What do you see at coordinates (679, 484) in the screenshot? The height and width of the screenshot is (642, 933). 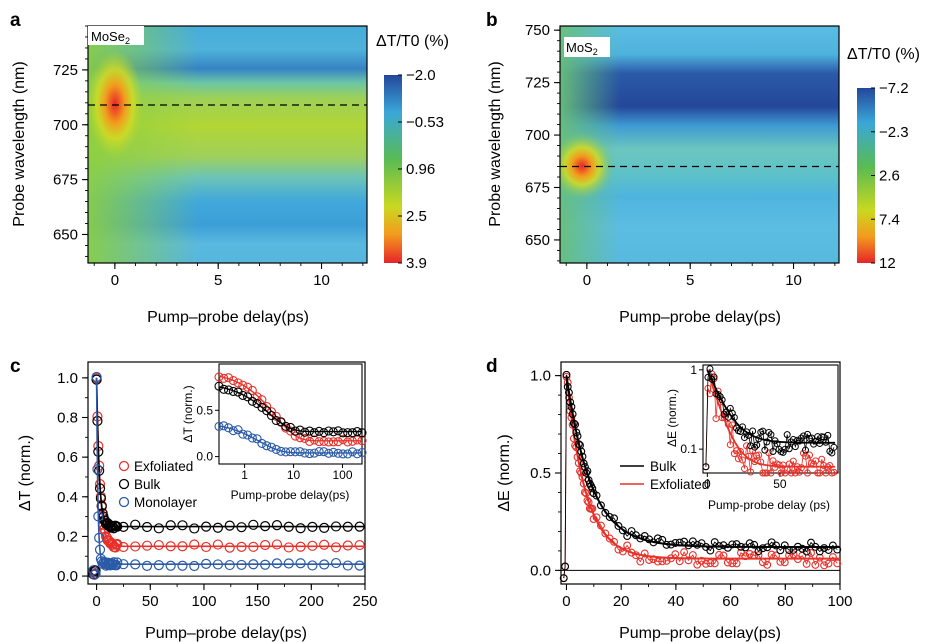 I see `legend-d-exfoliated: Exfoliated` at bounding box center [679, 484].